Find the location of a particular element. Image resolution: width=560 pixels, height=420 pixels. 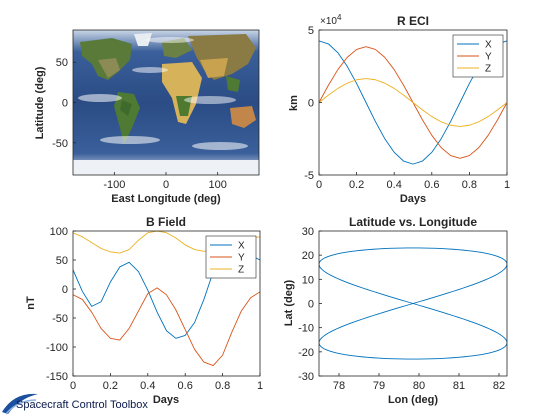

reci-exponent: ×10⁴ is located at coordinates (331, 20).